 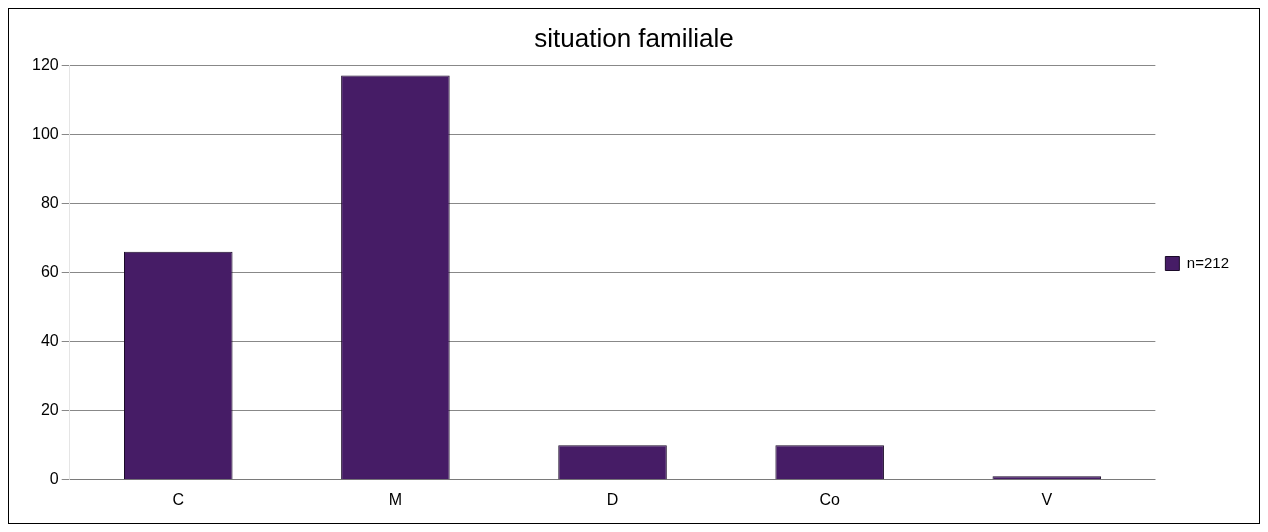 I want to click on y-tick-label: 40, so click(x=49, y=341).